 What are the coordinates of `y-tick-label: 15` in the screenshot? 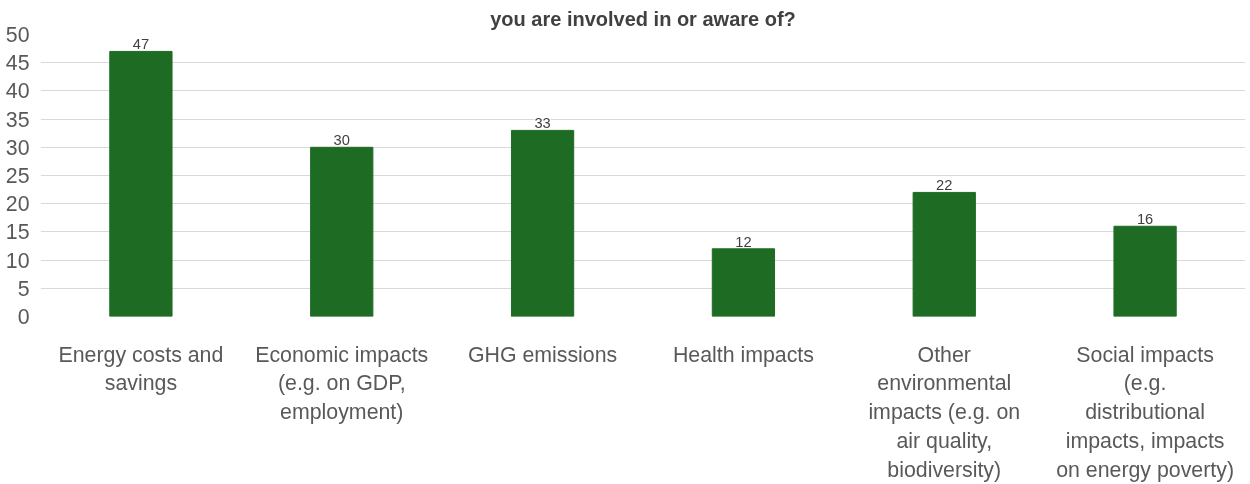 It's located at (17, 232).